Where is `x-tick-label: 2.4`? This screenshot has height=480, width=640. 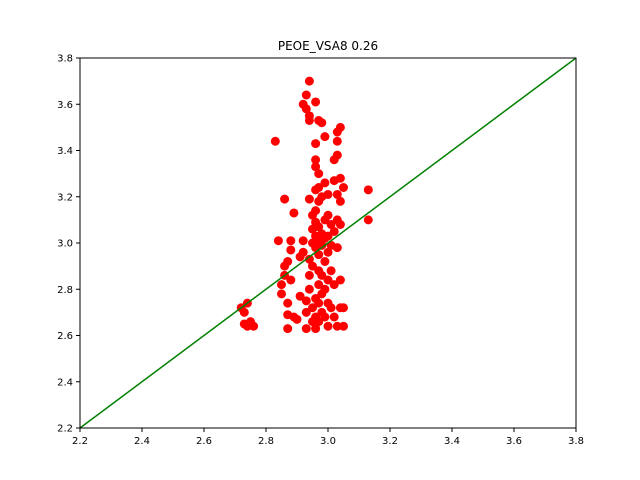 x-tick-label: 2.4 is located at coordinates (142, 441).